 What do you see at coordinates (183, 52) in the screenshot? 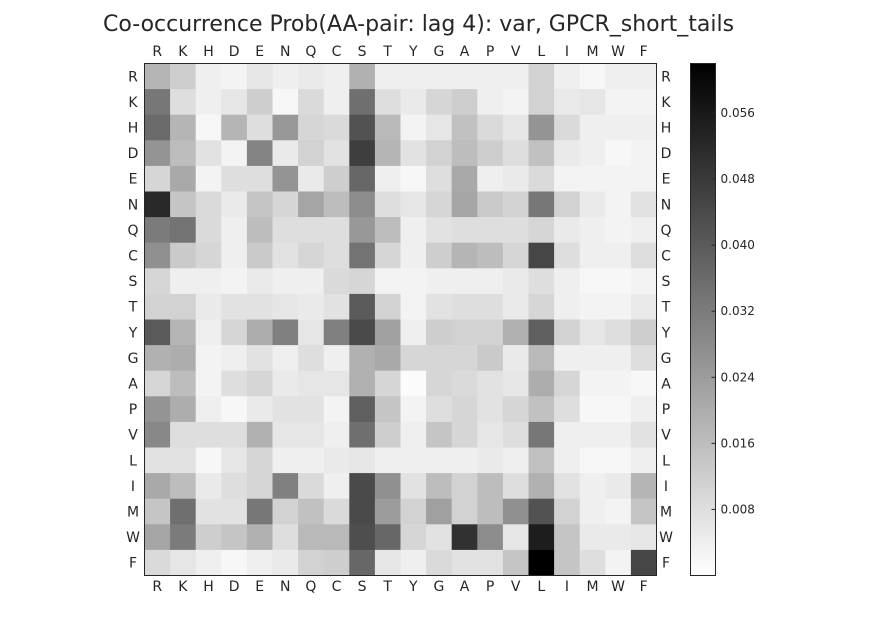
I see `x-tick-top-K: K` at bounding box center [183, 52].